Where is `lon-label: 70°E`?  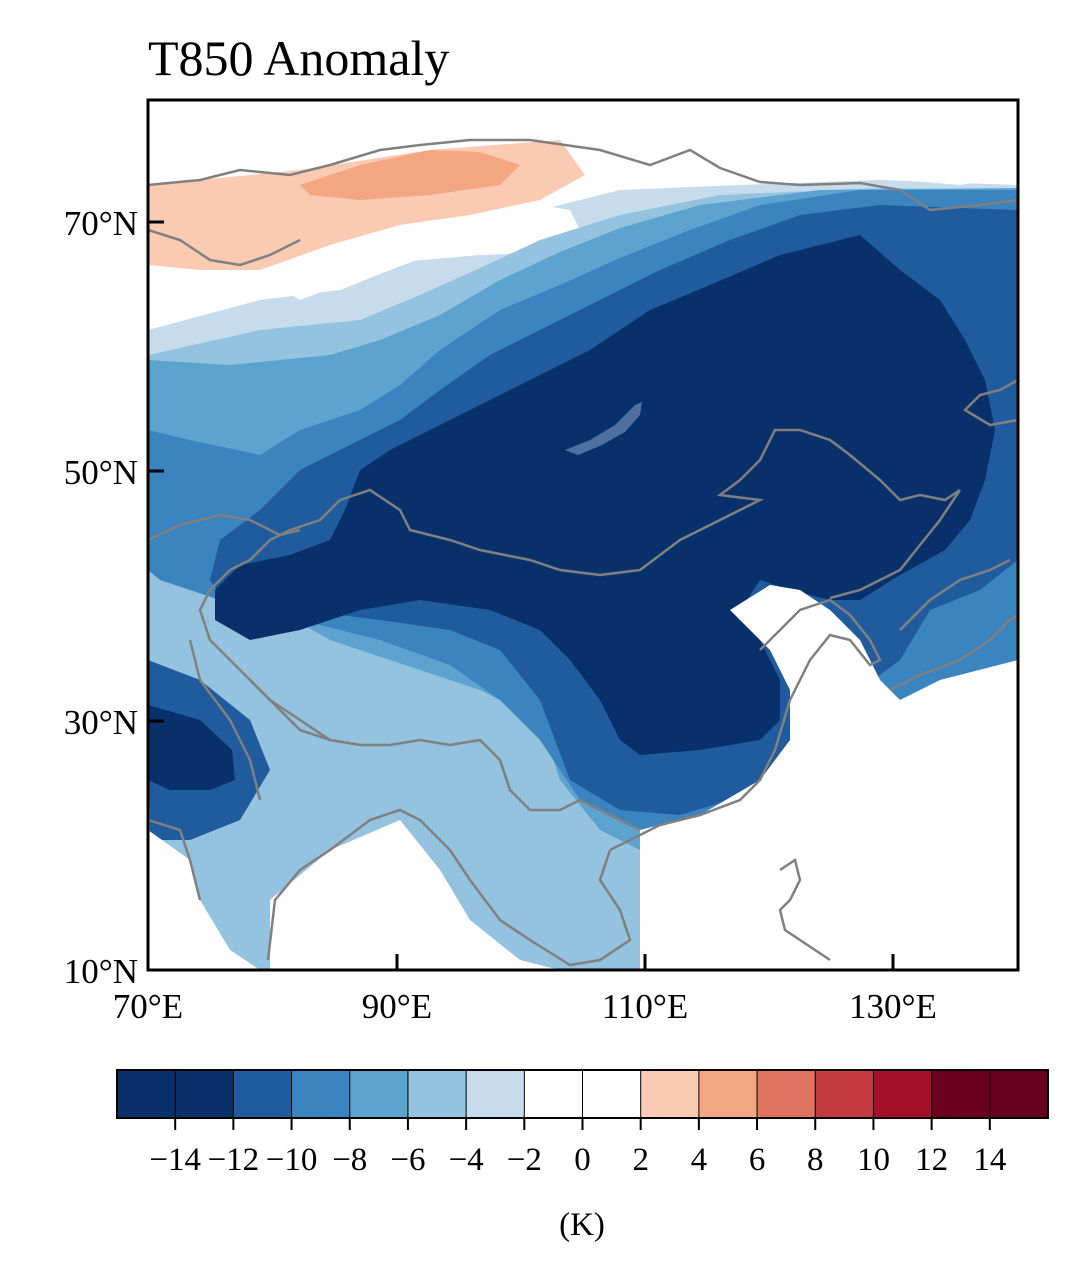
lon-label: 70°E is located at coordinates (148, 1006).